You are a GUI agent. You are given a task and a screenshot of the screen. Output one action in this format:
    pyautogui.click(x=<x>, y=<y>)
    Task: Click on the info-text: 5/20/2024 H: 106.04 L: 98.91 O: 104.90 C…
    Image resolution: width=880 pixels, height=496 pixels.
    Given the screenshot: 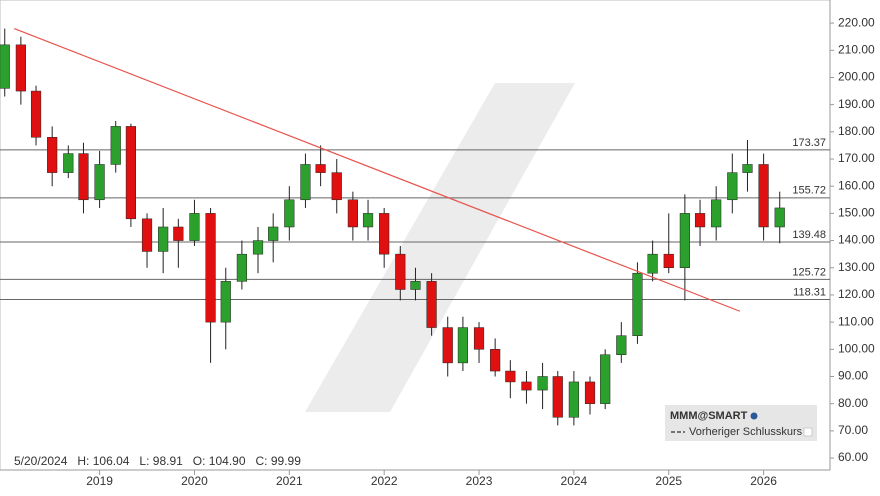 What is the action you would take?
    pyautogui.click(x=157, y=461)
    